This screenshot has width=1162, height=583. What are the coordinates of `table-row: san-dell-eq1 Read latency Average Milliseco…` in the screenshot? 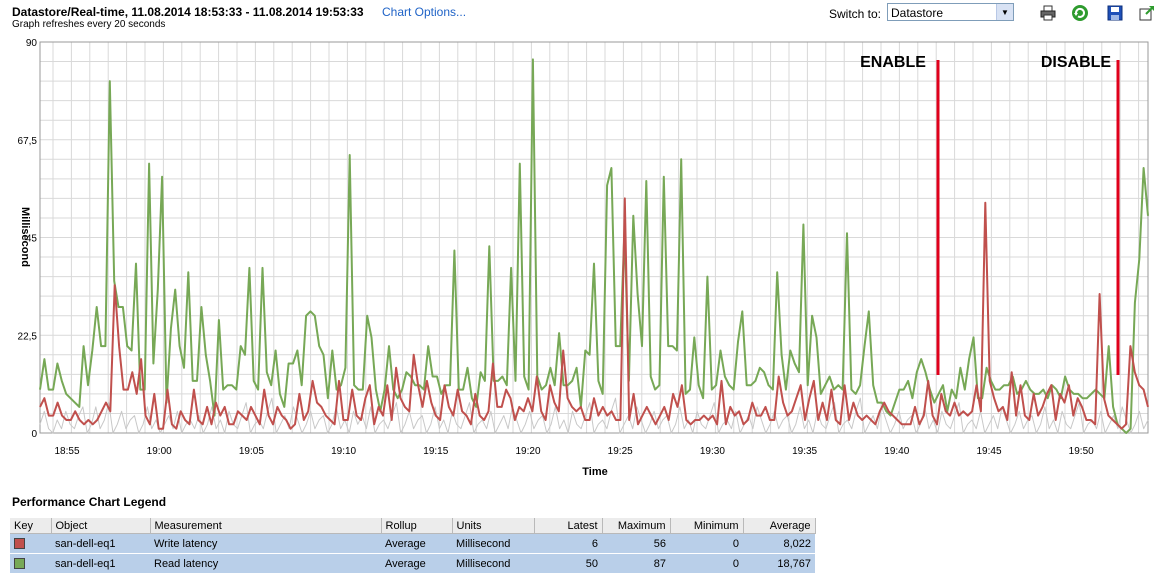 It's located at (412, 563).